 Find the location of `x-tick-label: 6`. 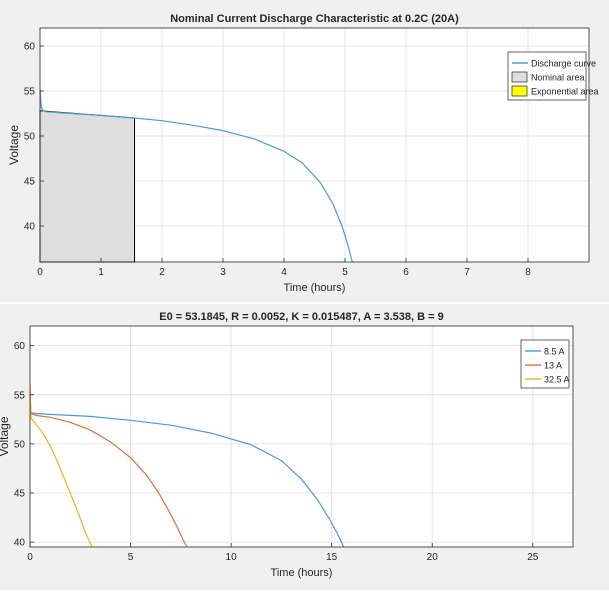

x-tick-label: 6 is located at coordinates (406, 272).